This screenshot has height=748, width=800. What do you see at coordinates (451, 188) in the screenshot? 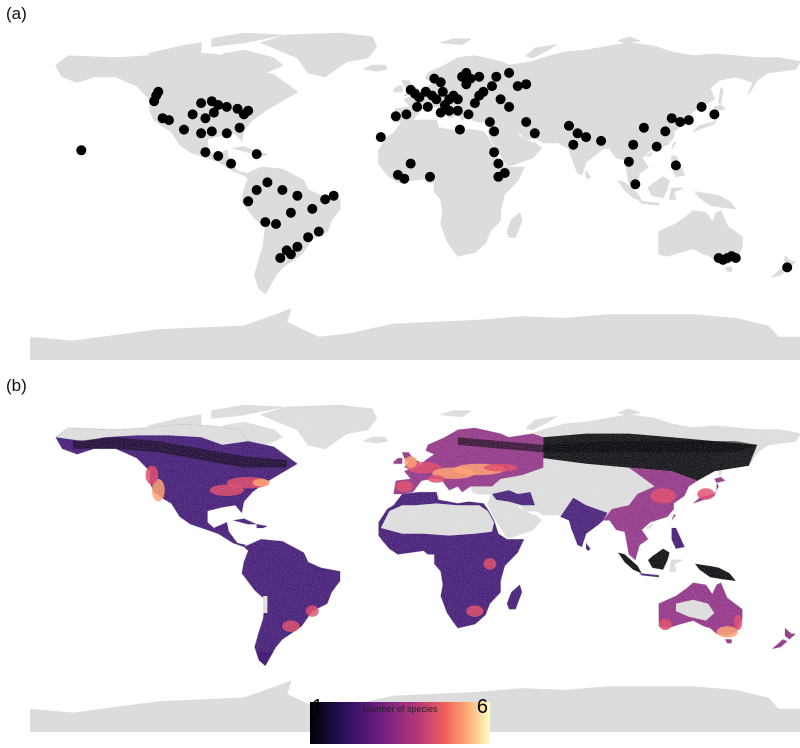
I see `land-africa` at bounding box center [451, 188].